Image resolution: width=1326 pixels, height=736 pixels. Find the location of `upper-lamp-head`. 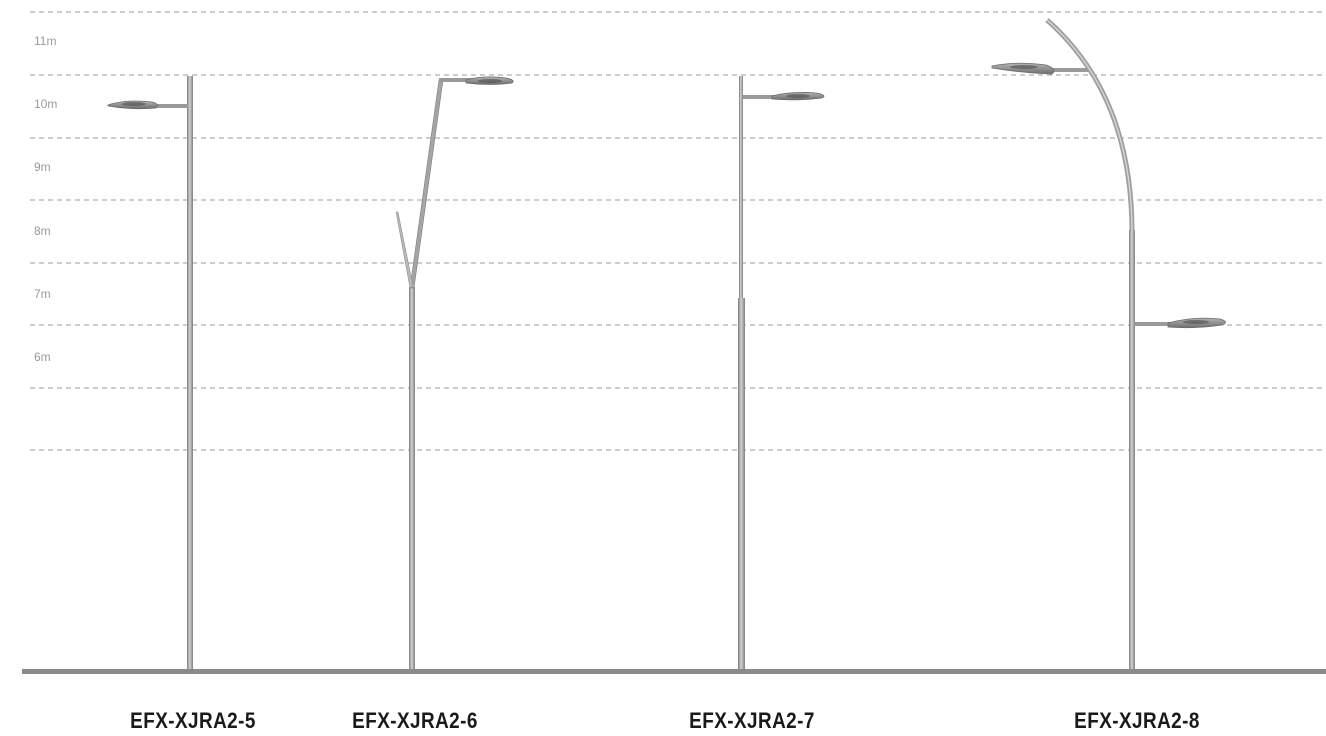

upper-lamp-head is located at coordinates (1023, 68).